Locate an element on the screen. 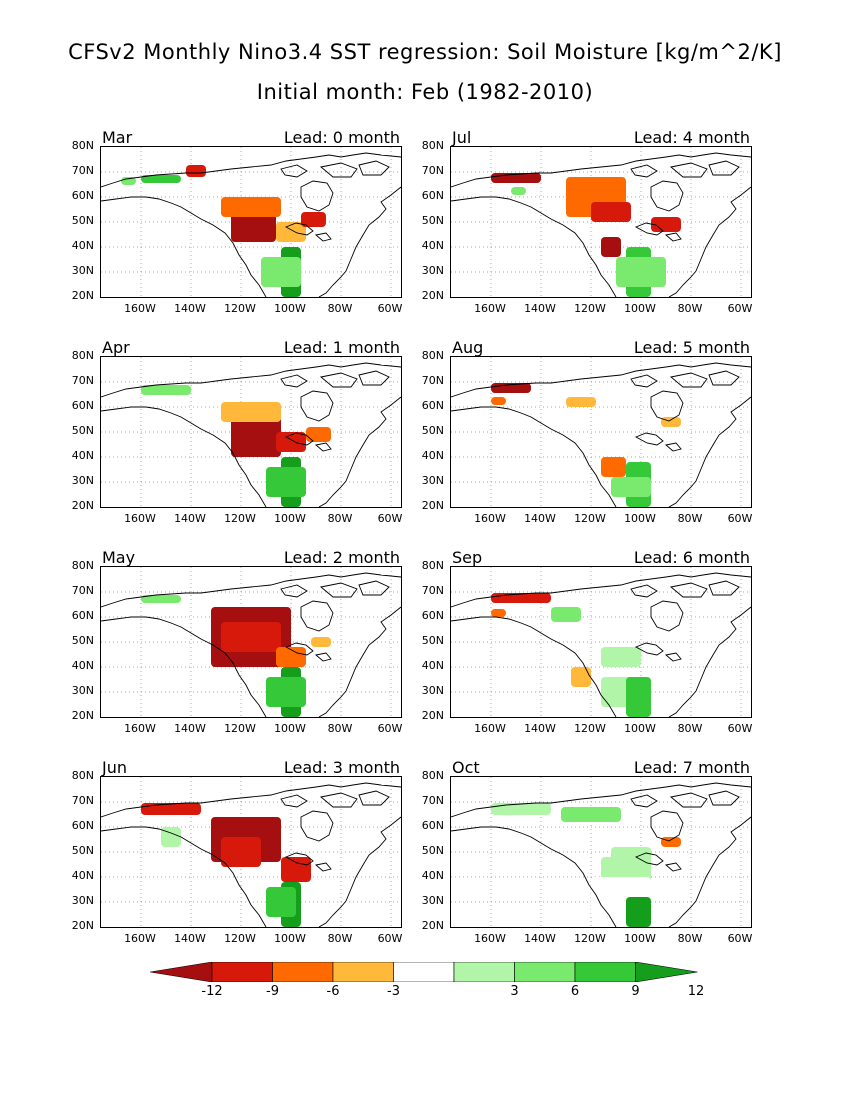 Image resolution: width=850 pixels, height=1100 pixels. panel-month-label: May is located at coordinates (119, 557).